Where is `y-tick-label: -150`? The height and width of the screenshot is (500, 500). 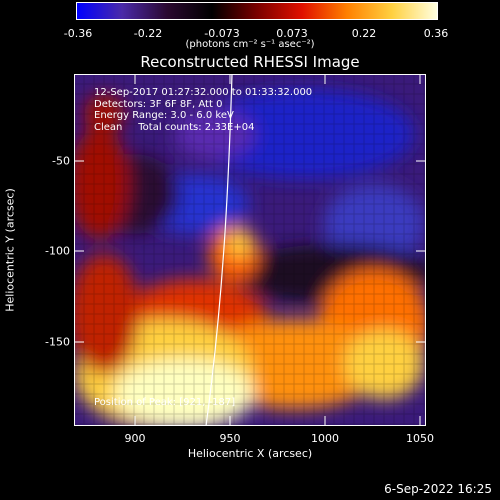 y-tick-label: -150 is located at coordinates (57, 342).